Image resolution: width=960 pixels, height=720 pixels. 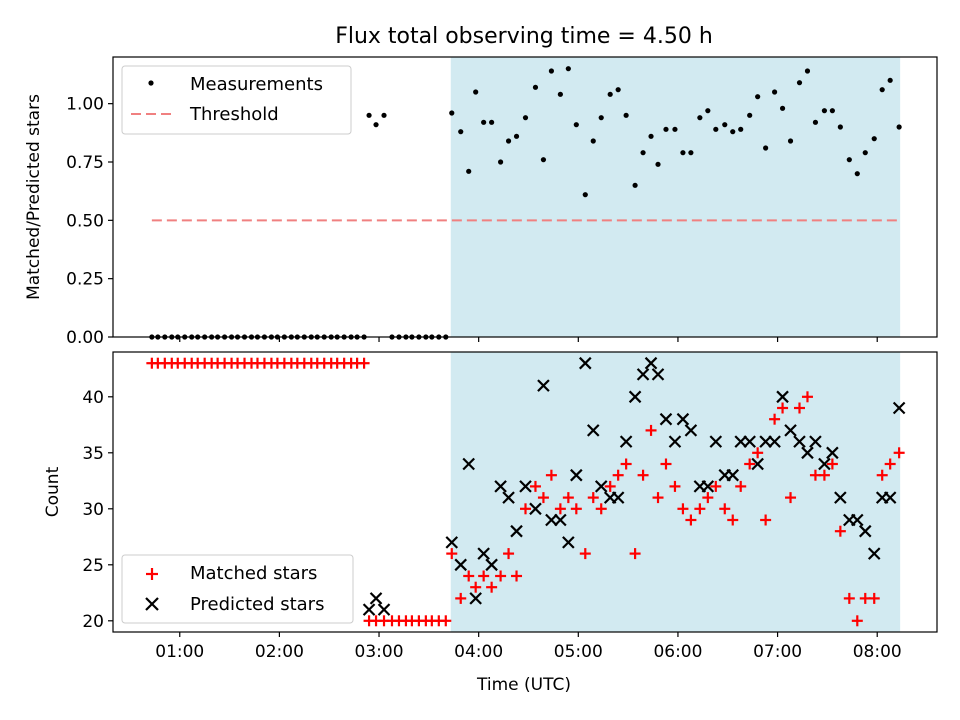 I want to click on chart-title: Flux total observing time = 4.50 h, so click(x=524, y=36).